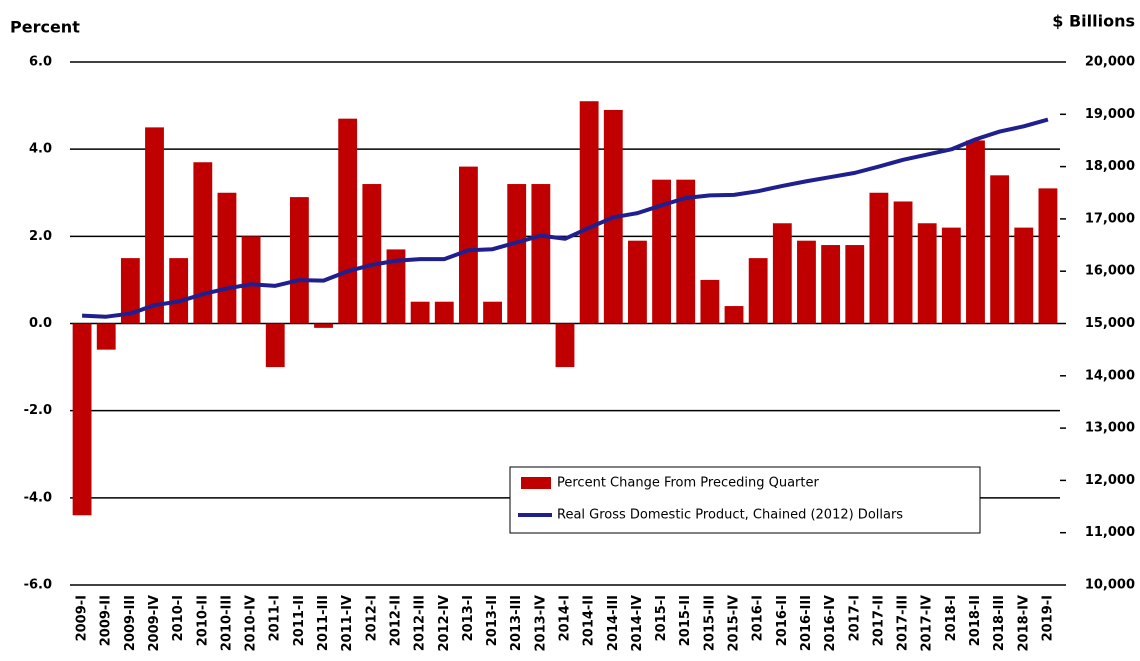 The width and height of the screenshot is (1140, 661). I want to click on x-tick-label: 2017-IV, so click(927, 623).